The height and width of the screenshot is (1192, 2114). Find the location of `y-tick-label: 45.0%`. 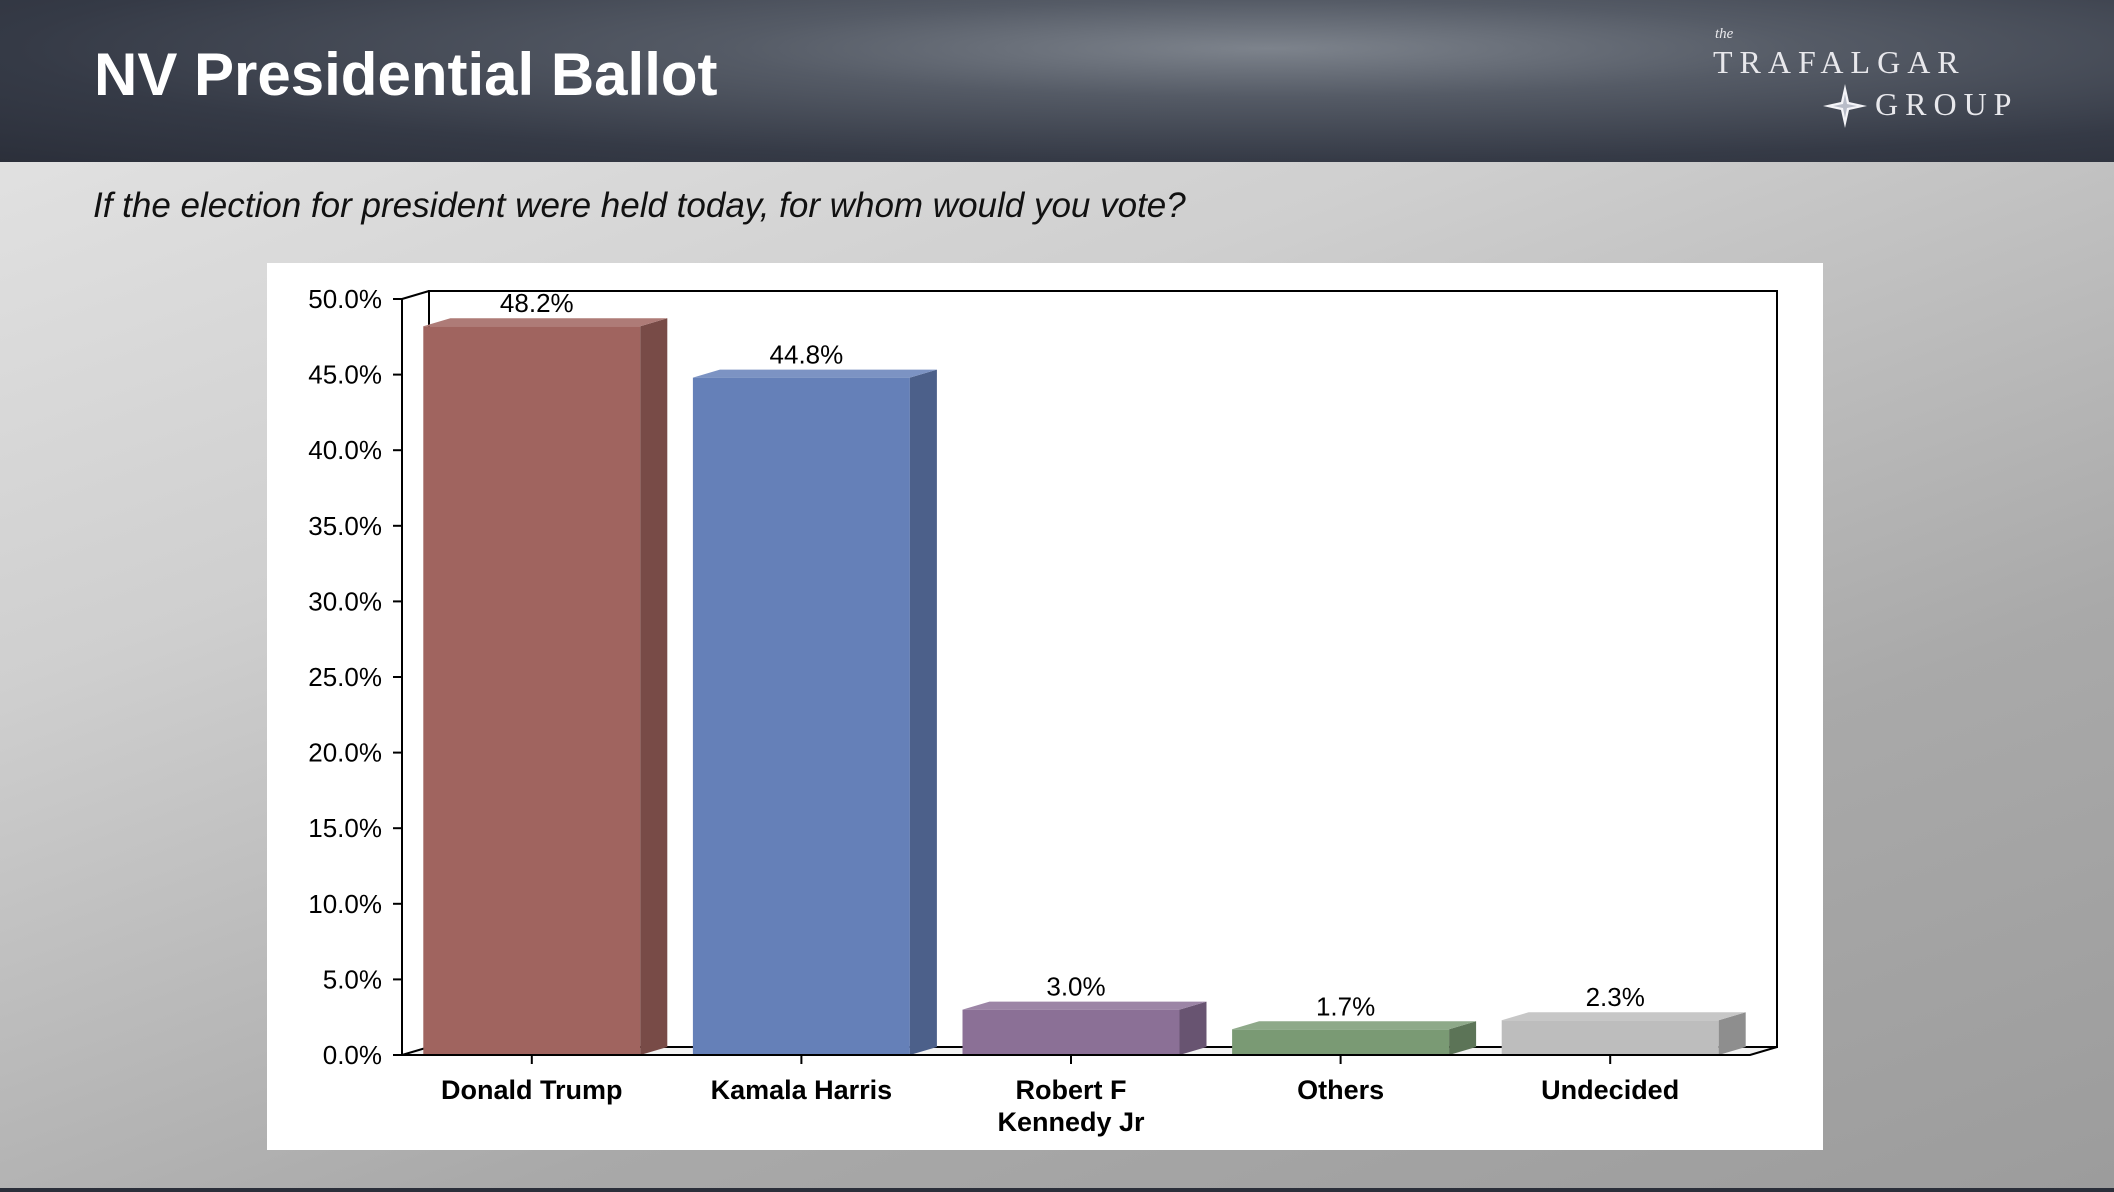

y-tick-label: 45.0% is located at coordinates (345, 375).